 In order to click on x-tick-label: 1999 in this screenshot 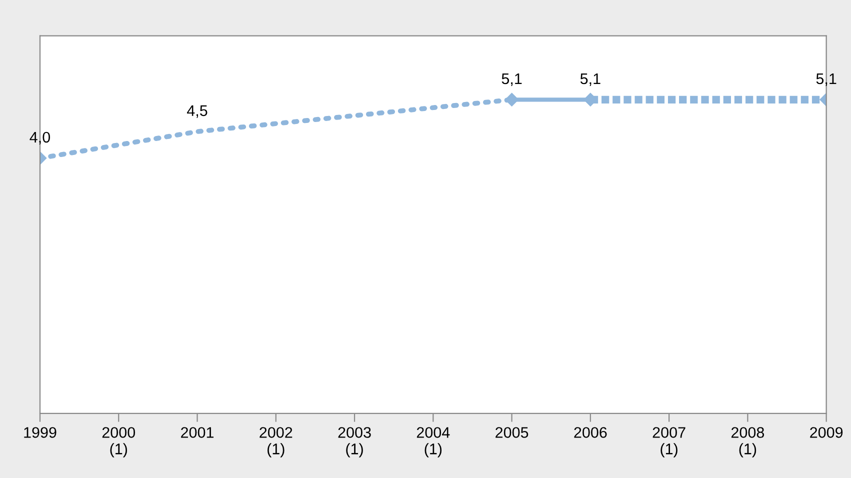, I will do `click(40, 432)`.